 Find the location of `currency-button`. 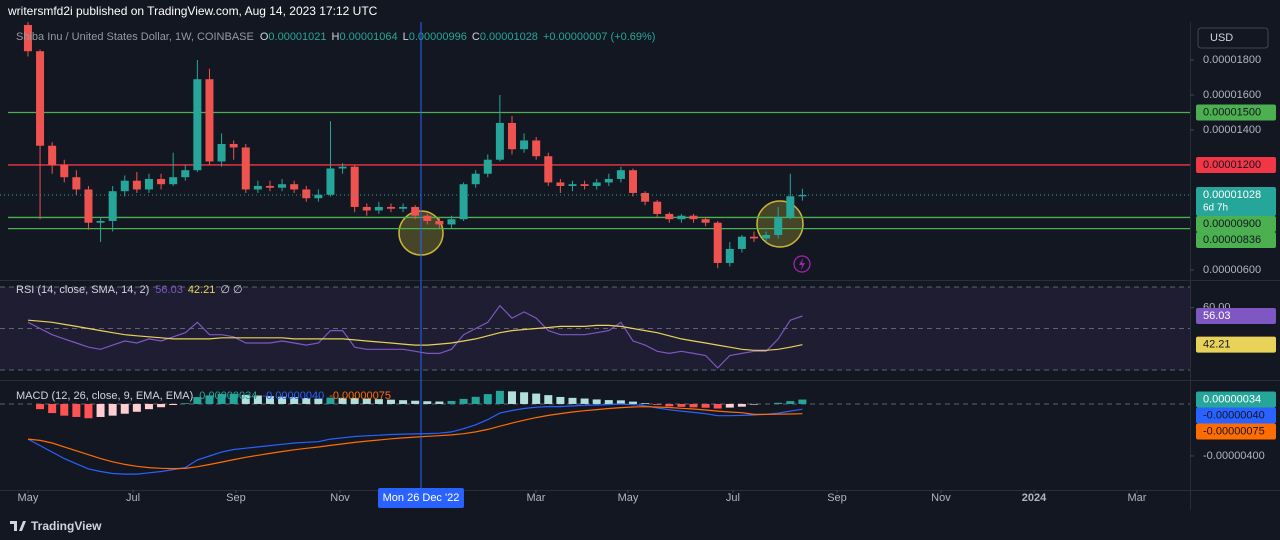

currency-button is located at coordinates (1233, 38).